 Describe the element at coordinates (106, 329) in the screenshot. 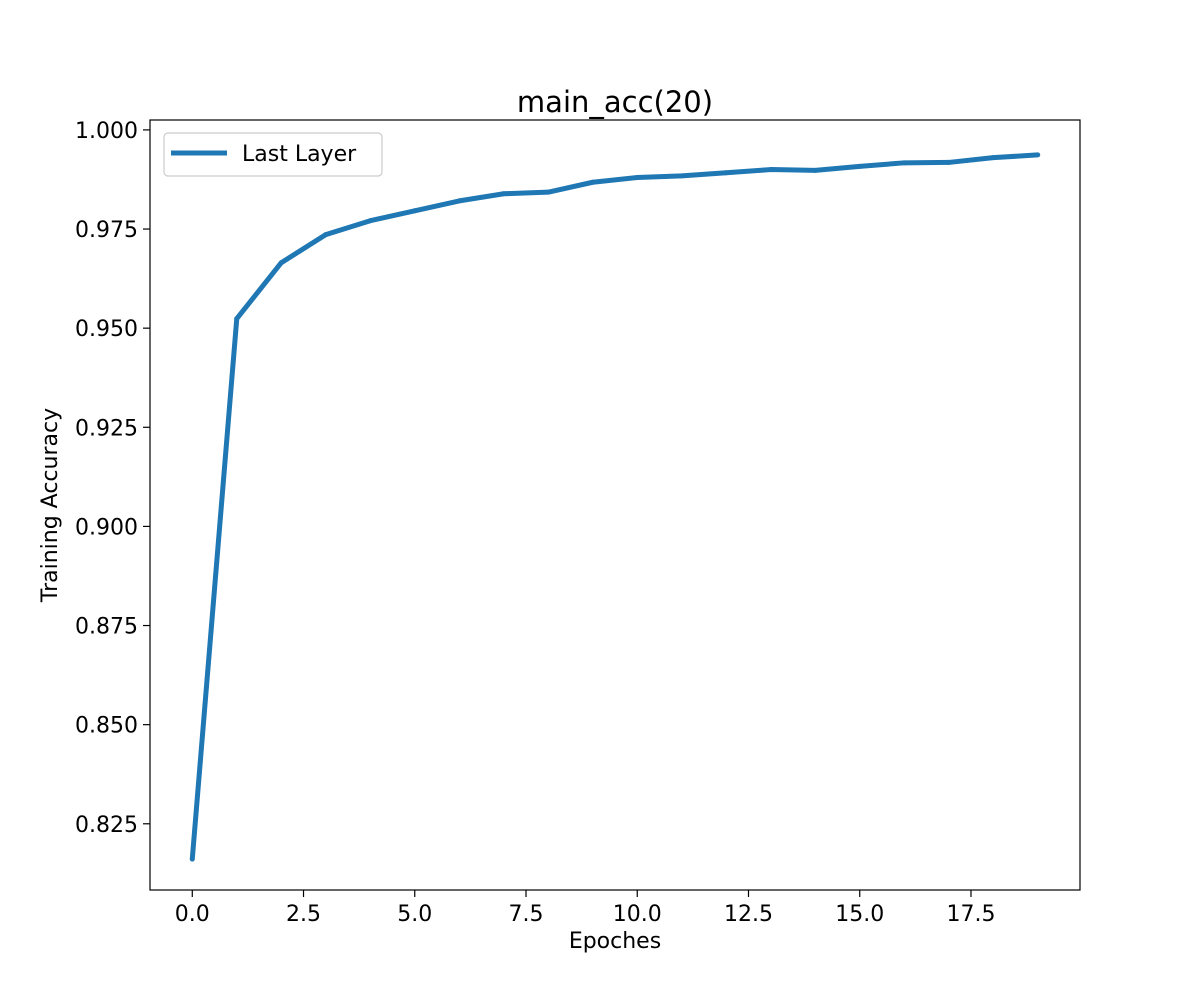

I see `y-tick-label: 0.950` at that location.